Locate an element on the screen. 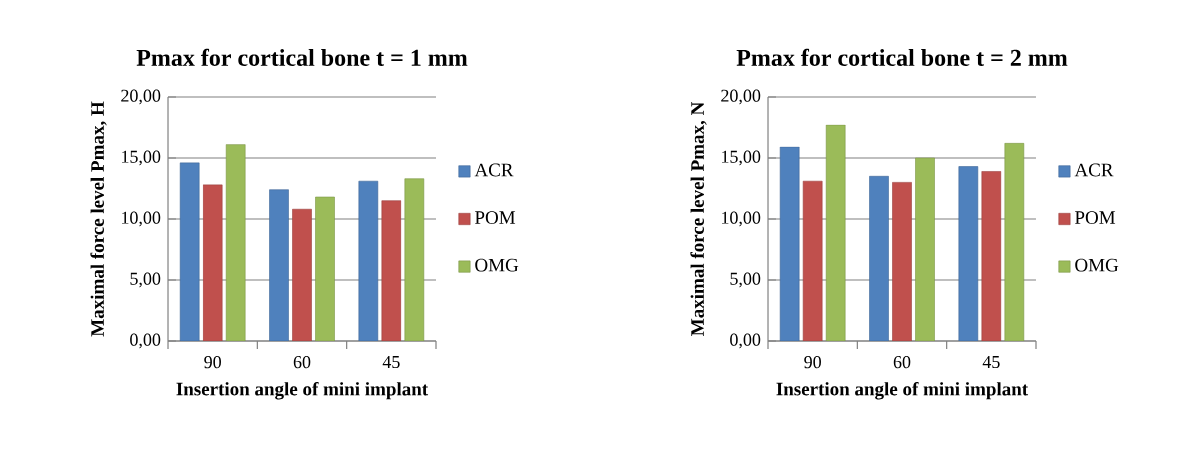 The image size is (1204, 475). y-axis-title: Maximal force level Pmax, N is located at coordinates (698, 219).